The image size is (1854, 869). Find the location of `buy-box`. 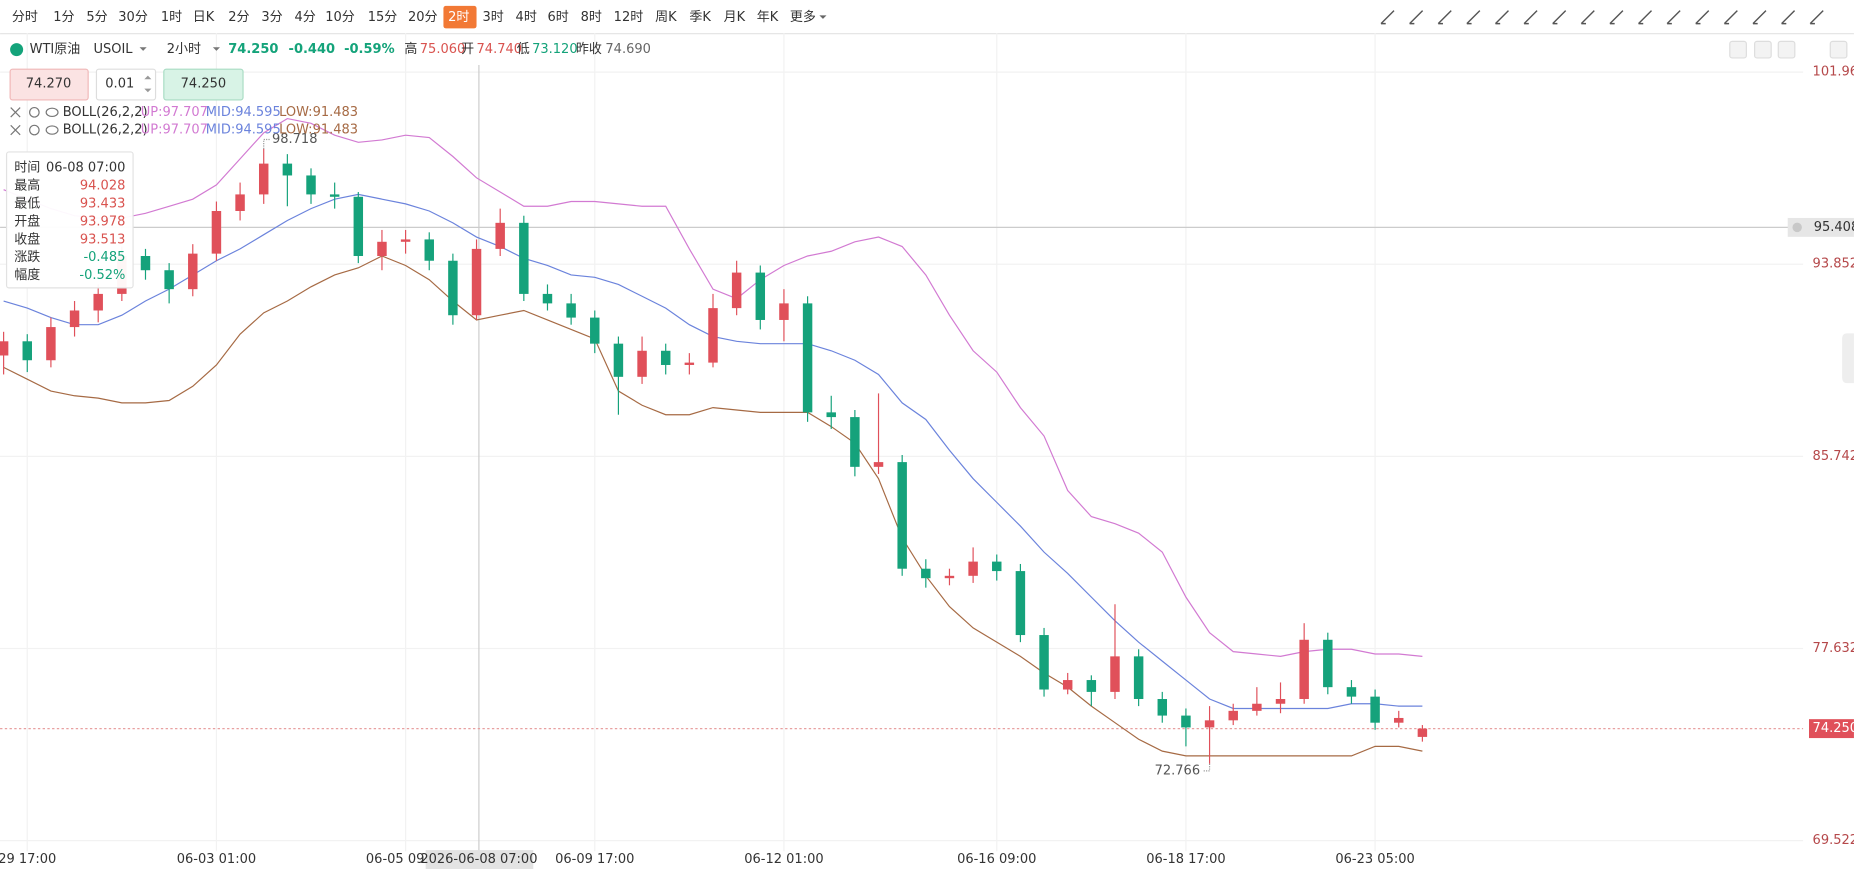

buy-box is located at coordinates (203, 84).